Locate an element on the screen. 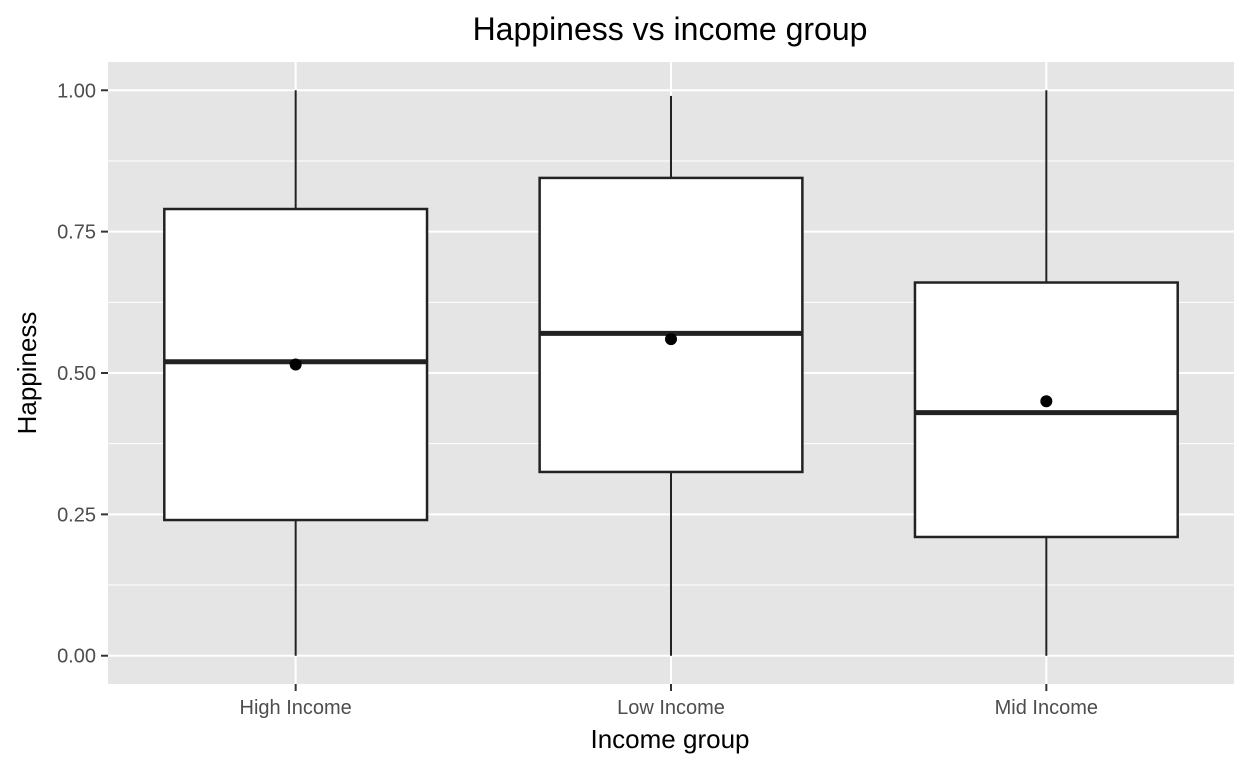 This screenshot has width=1248, height=768. y-tick-label: 0.25 is located at coordinates (76, 515).